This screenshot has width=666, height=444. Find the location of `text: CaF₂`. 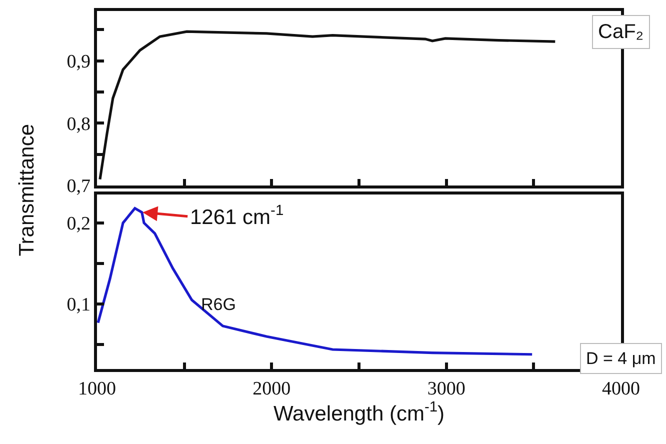

text: CaF₂ is located at coordinates (621, 32).